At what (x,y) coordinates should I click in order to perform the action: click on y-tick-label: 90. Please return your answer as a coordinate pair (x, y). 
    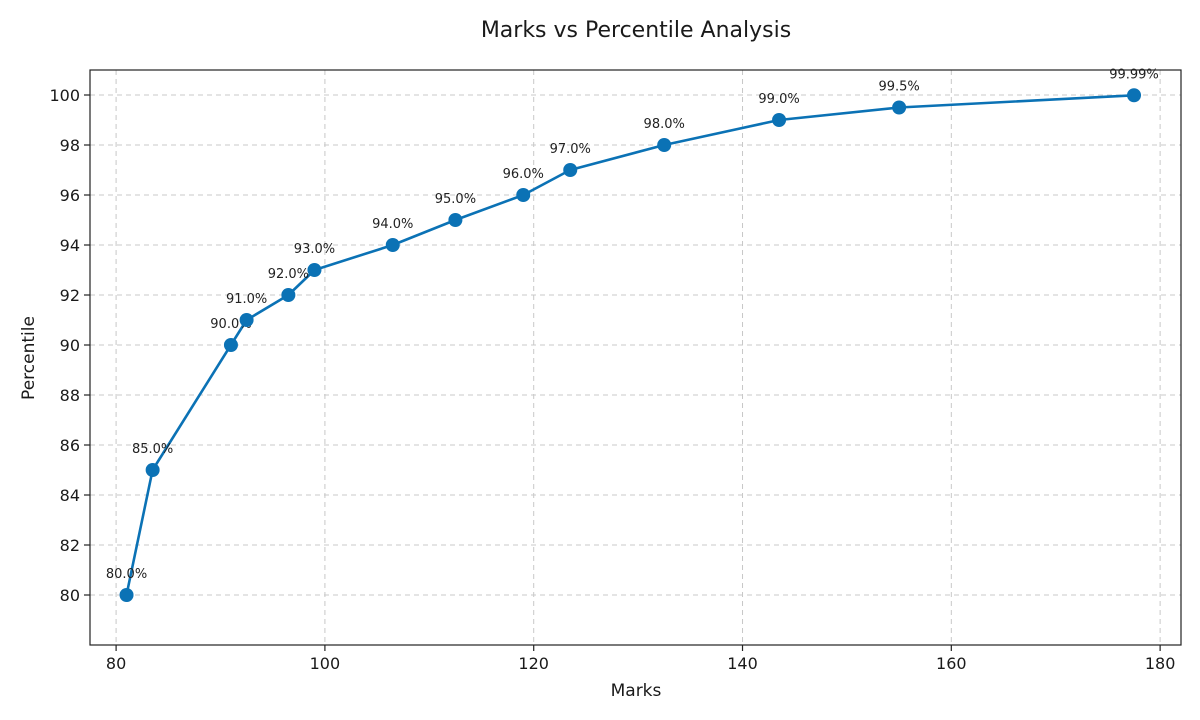
    Looking at the image, I should click on (70, 345).